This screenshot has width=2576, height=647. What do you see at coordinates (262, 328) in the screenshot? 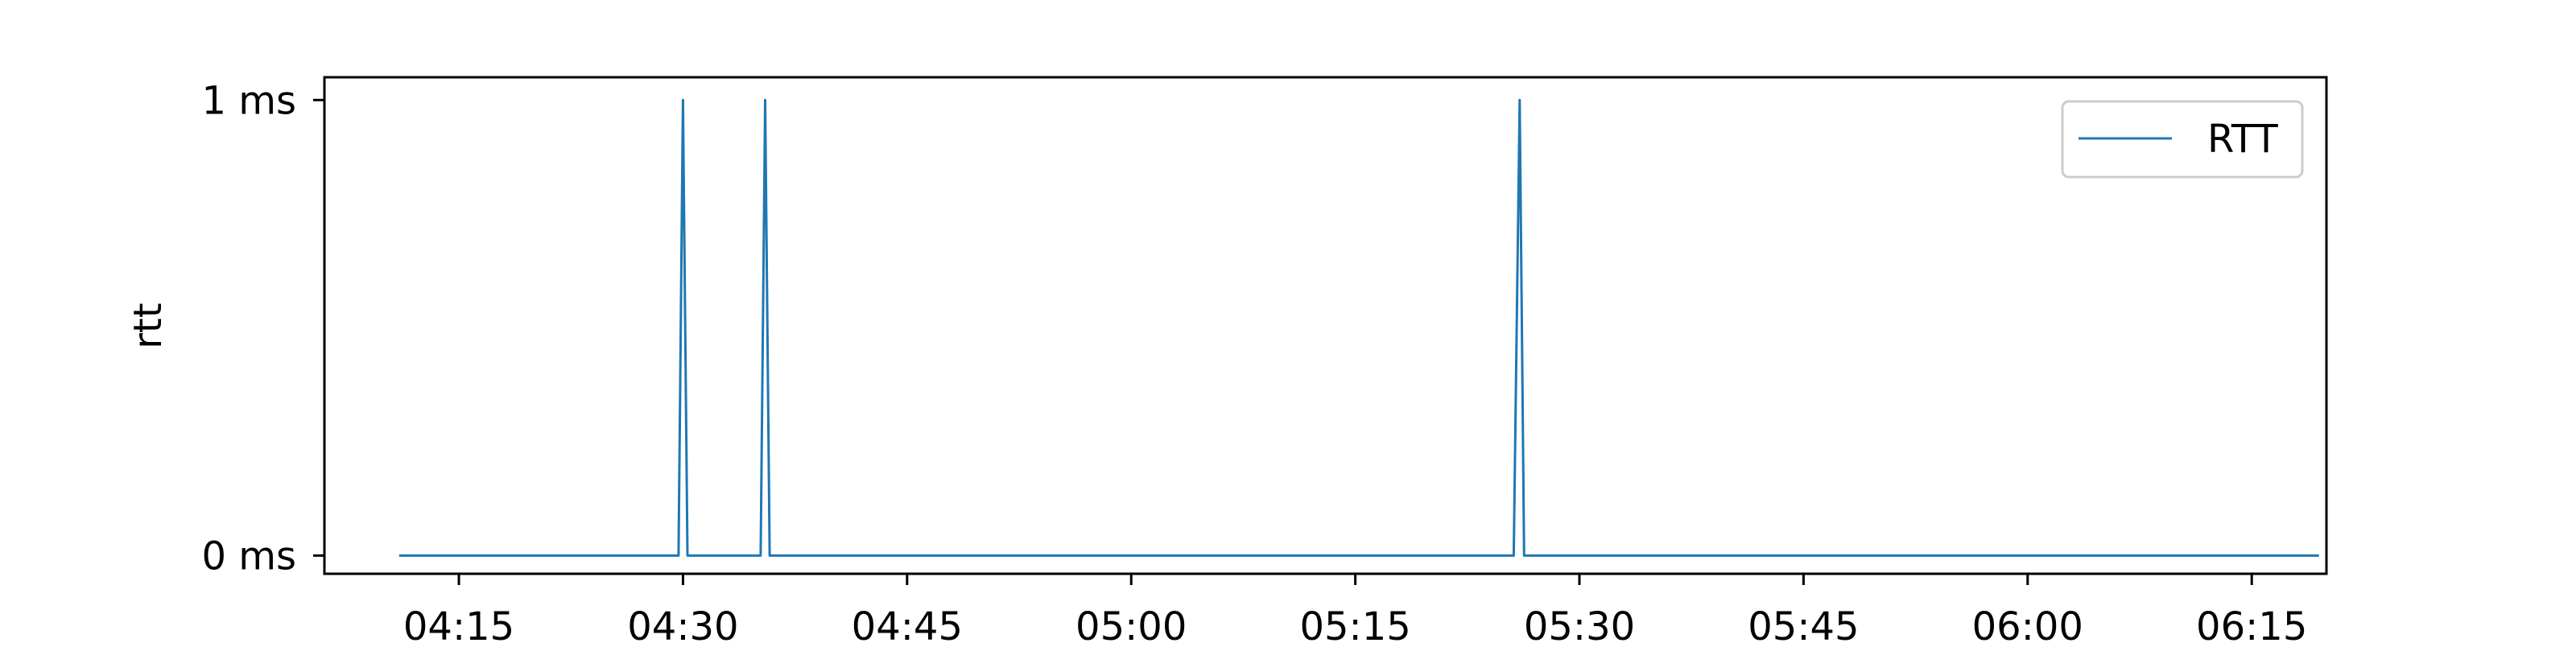
I see `y-axis: 0 ms 1 ms` at bounding box center [262, 328].